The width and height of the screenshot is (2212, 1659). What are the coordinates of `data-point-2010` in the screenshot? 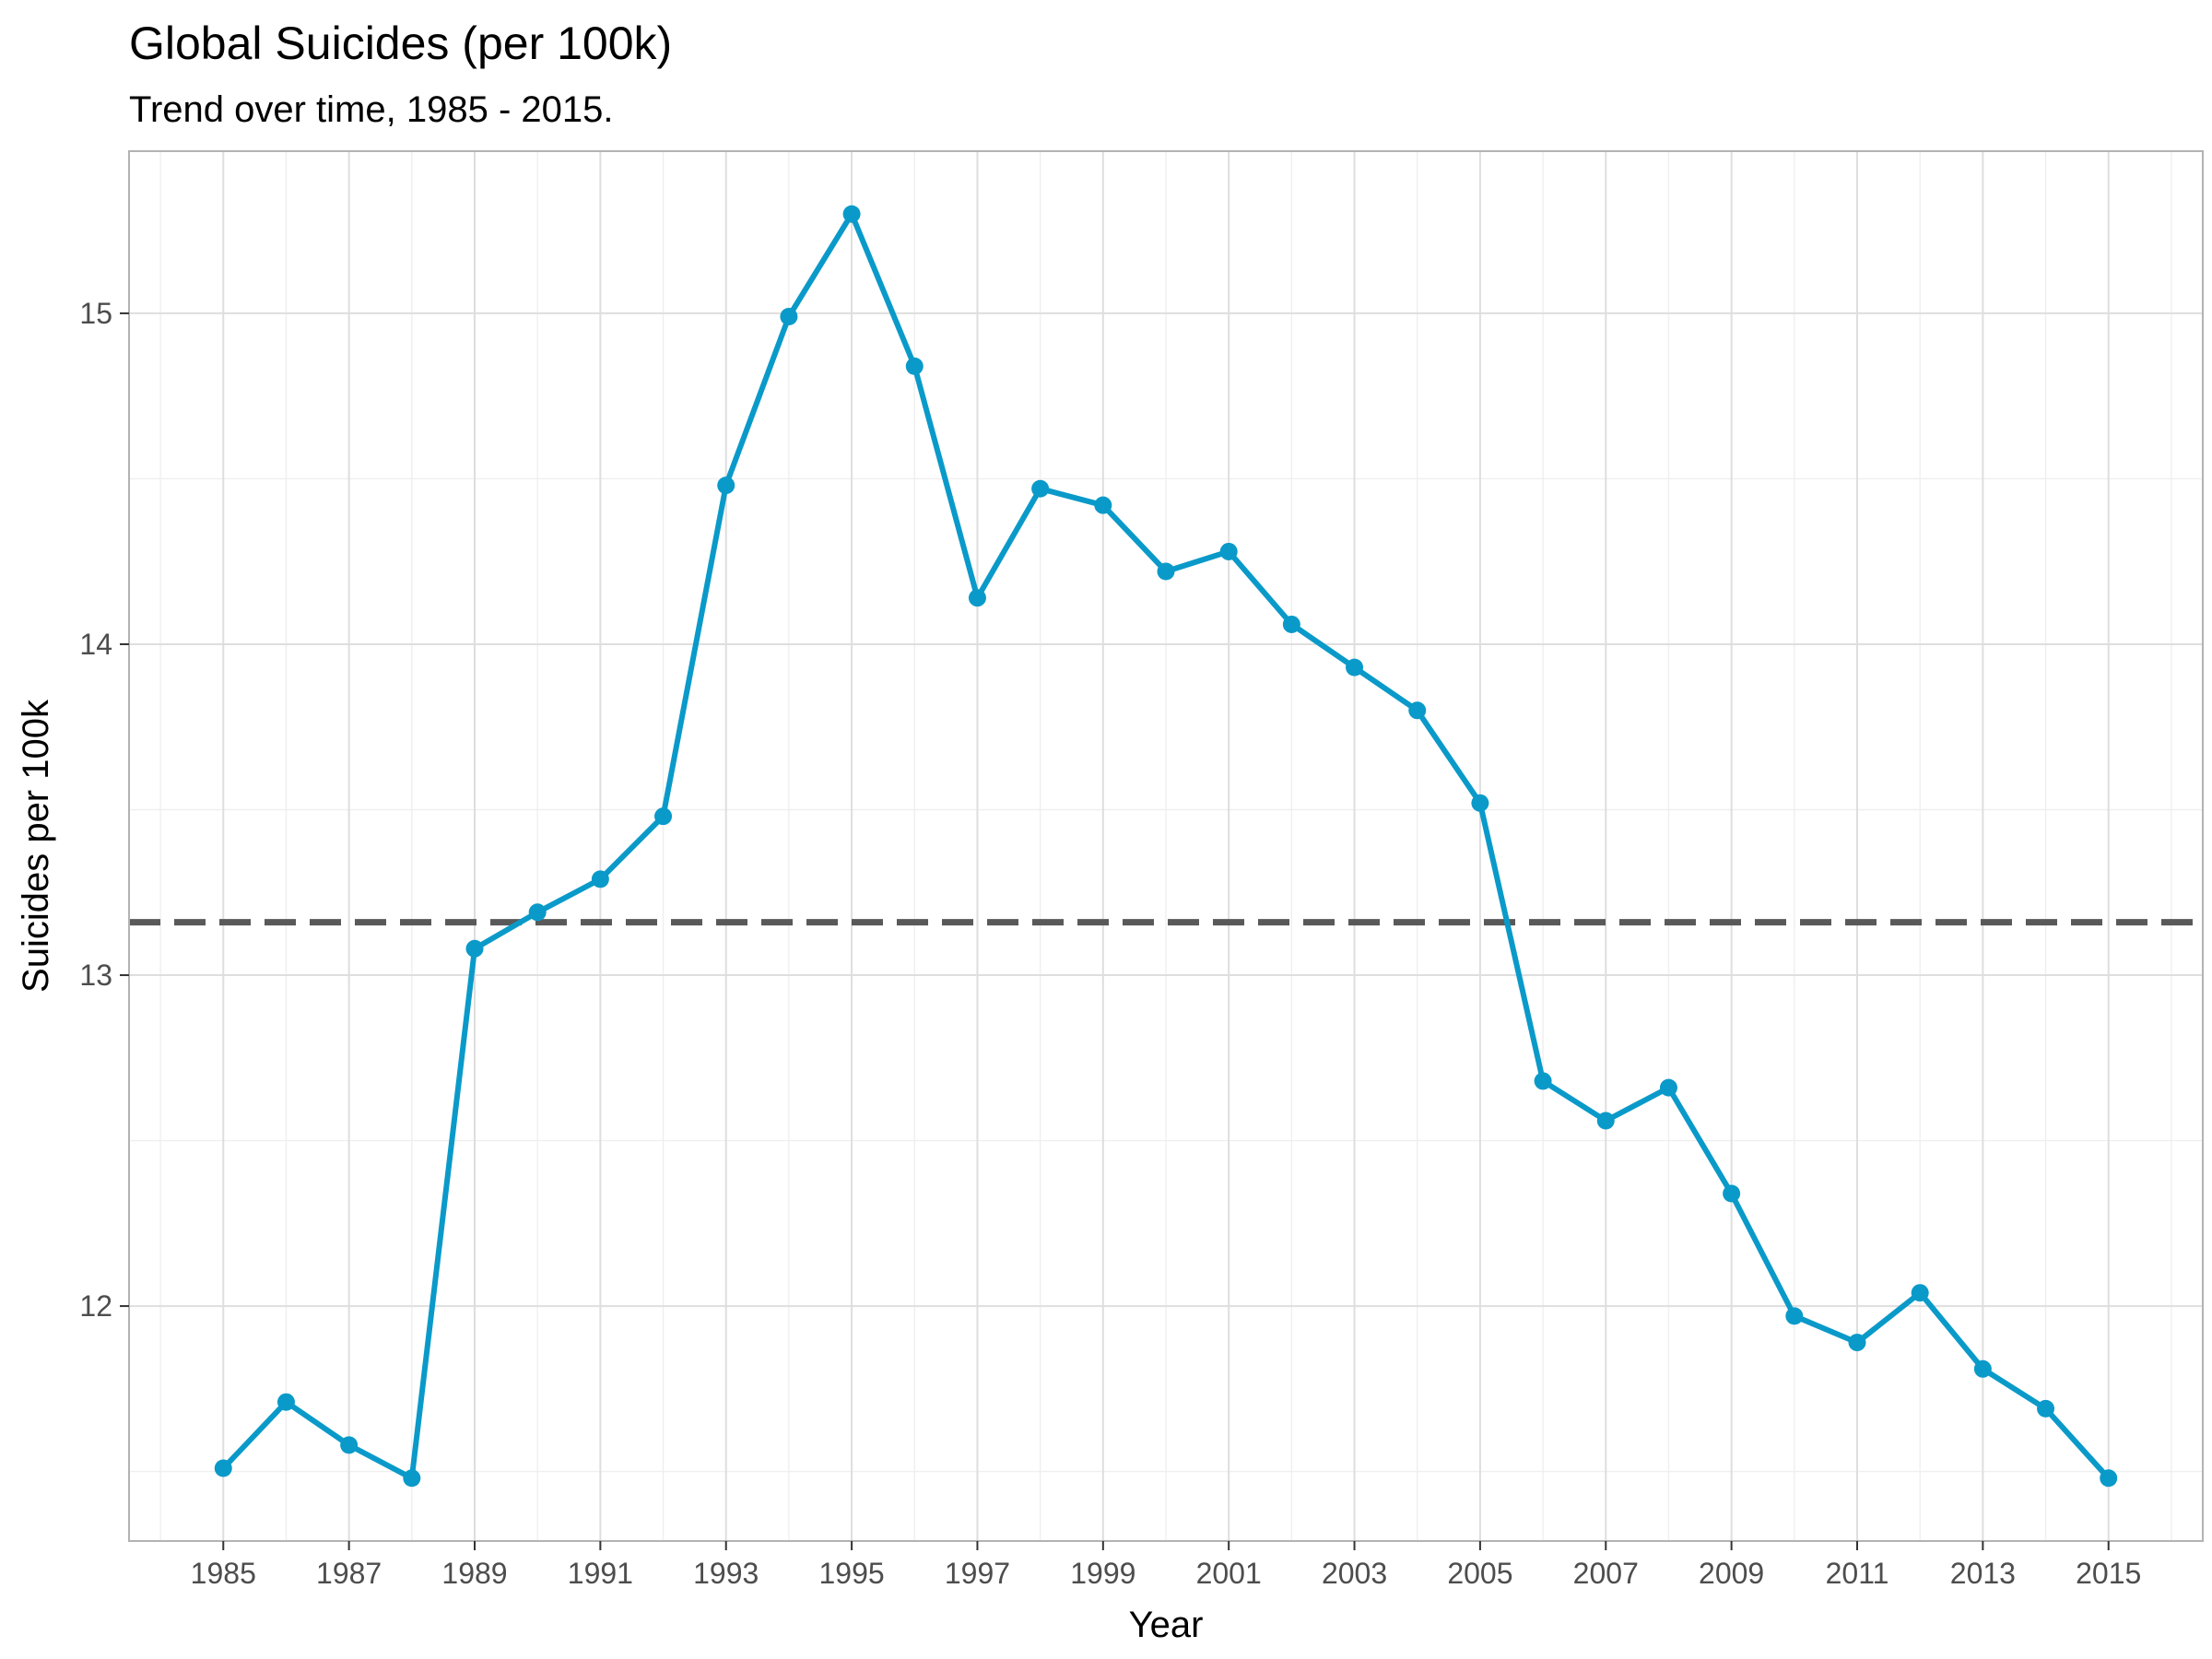 It's located at (1794, 1316).